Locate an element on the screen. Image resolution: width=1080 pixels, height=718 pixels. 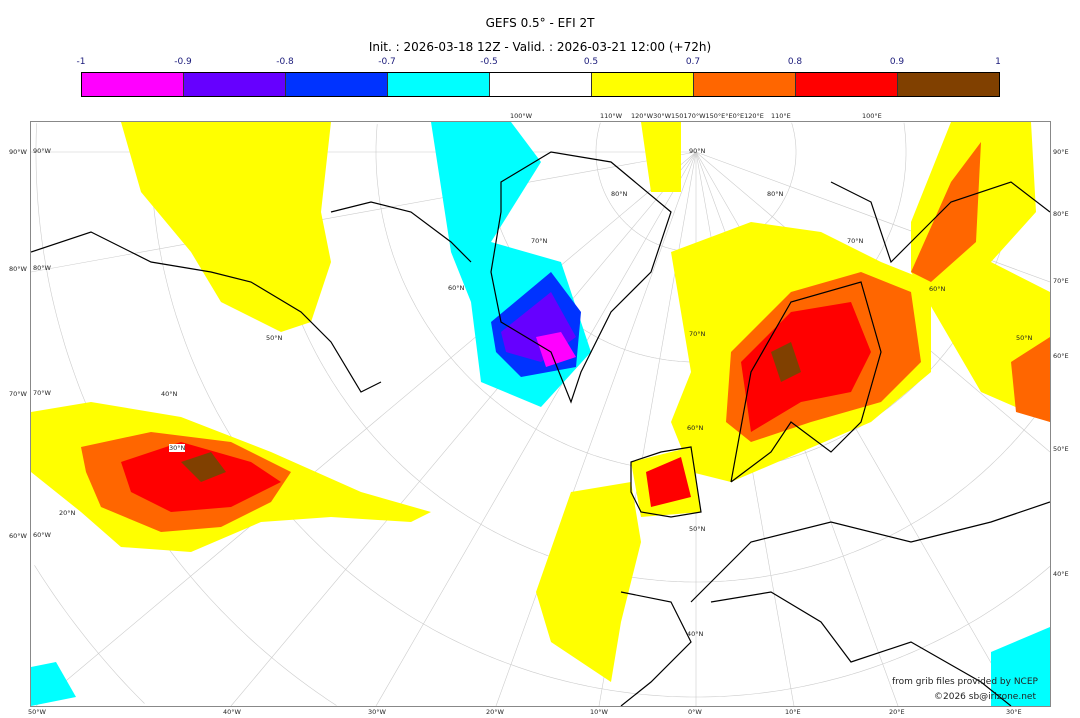
efi-region-magenta-greenland is located at coordinates (556, 349).